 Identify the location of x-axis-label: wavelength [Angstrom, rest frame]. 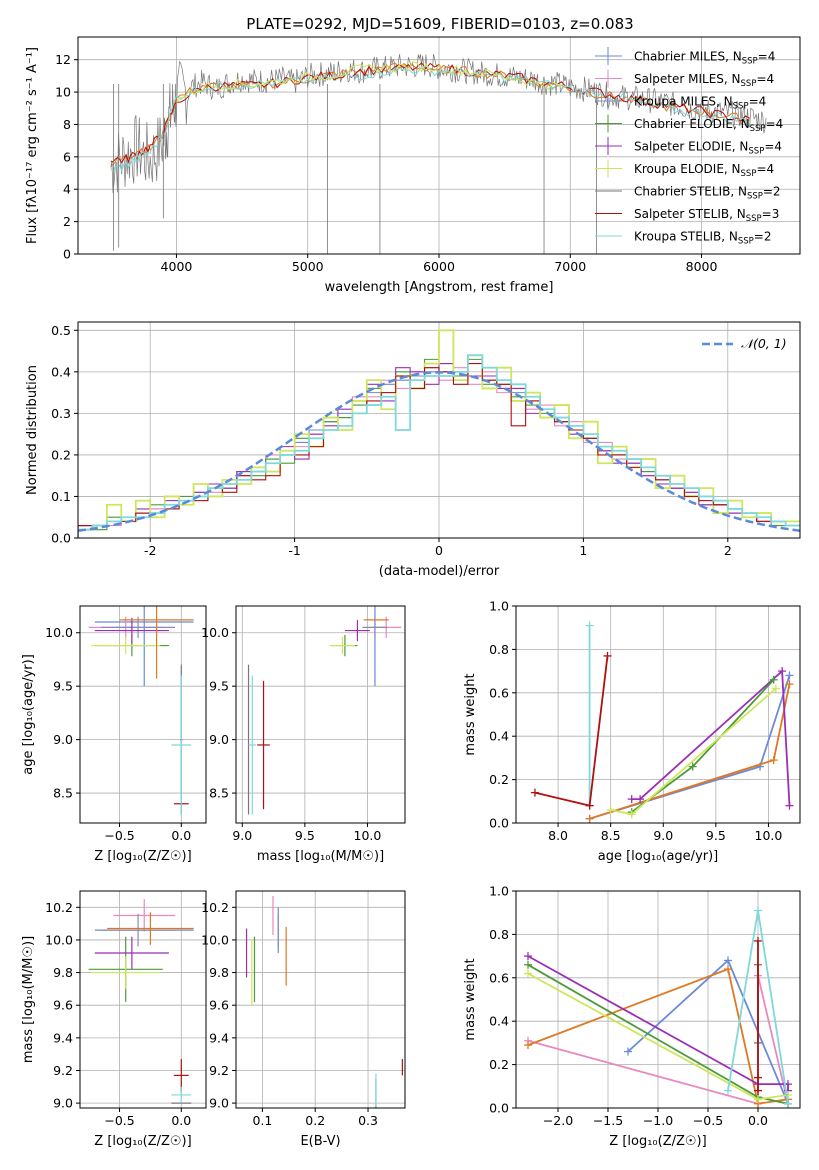
(439, 287).